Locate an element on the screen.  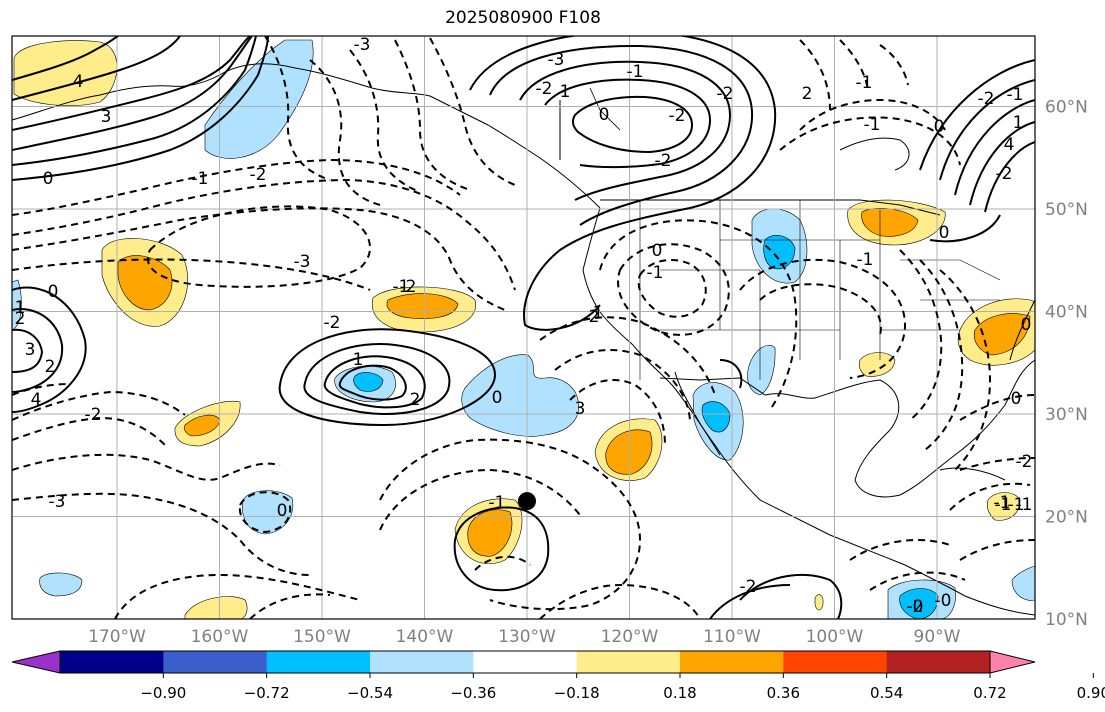
contour-solid-mexico is located at coordinates (731, 374).